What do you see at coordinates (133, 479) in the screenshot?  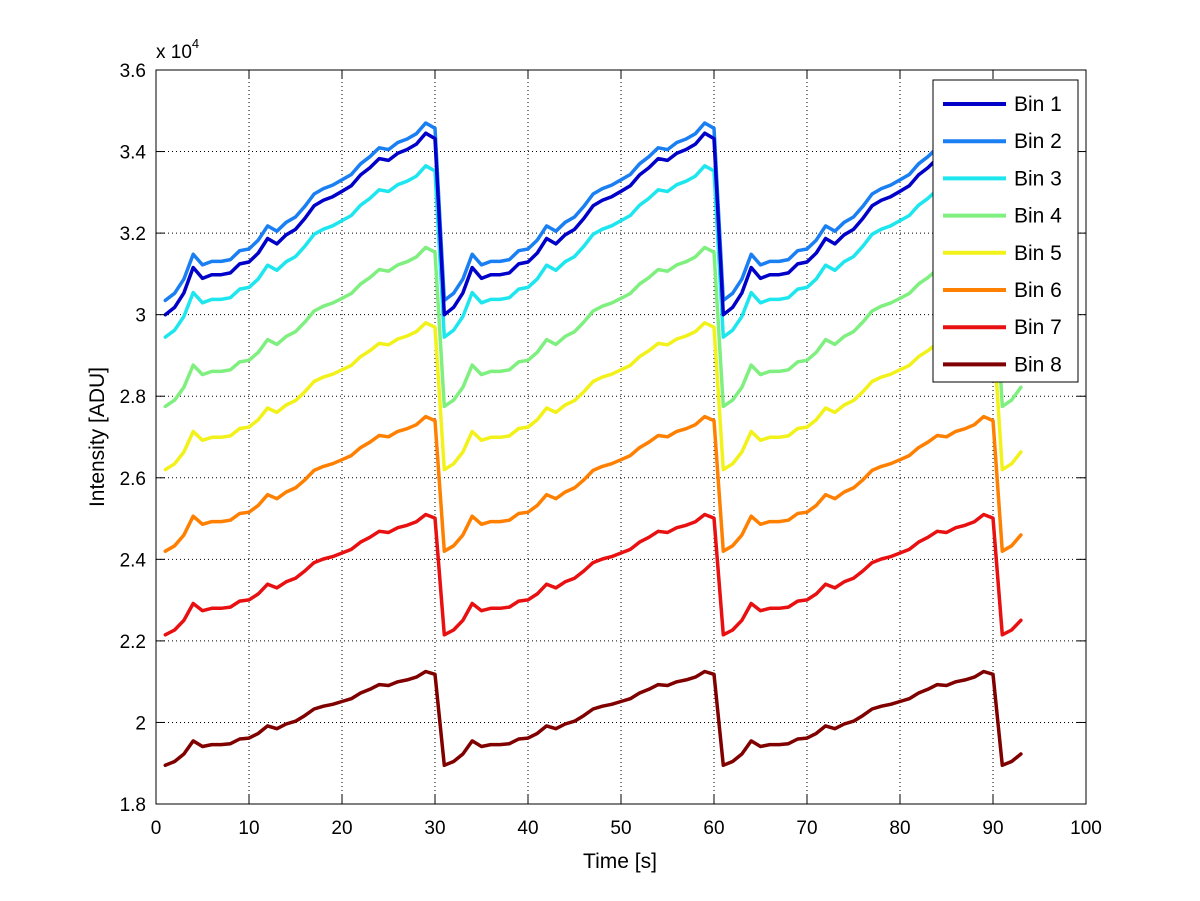 I see `y-tick-label: 2.6` at bounding box center [133, 479].